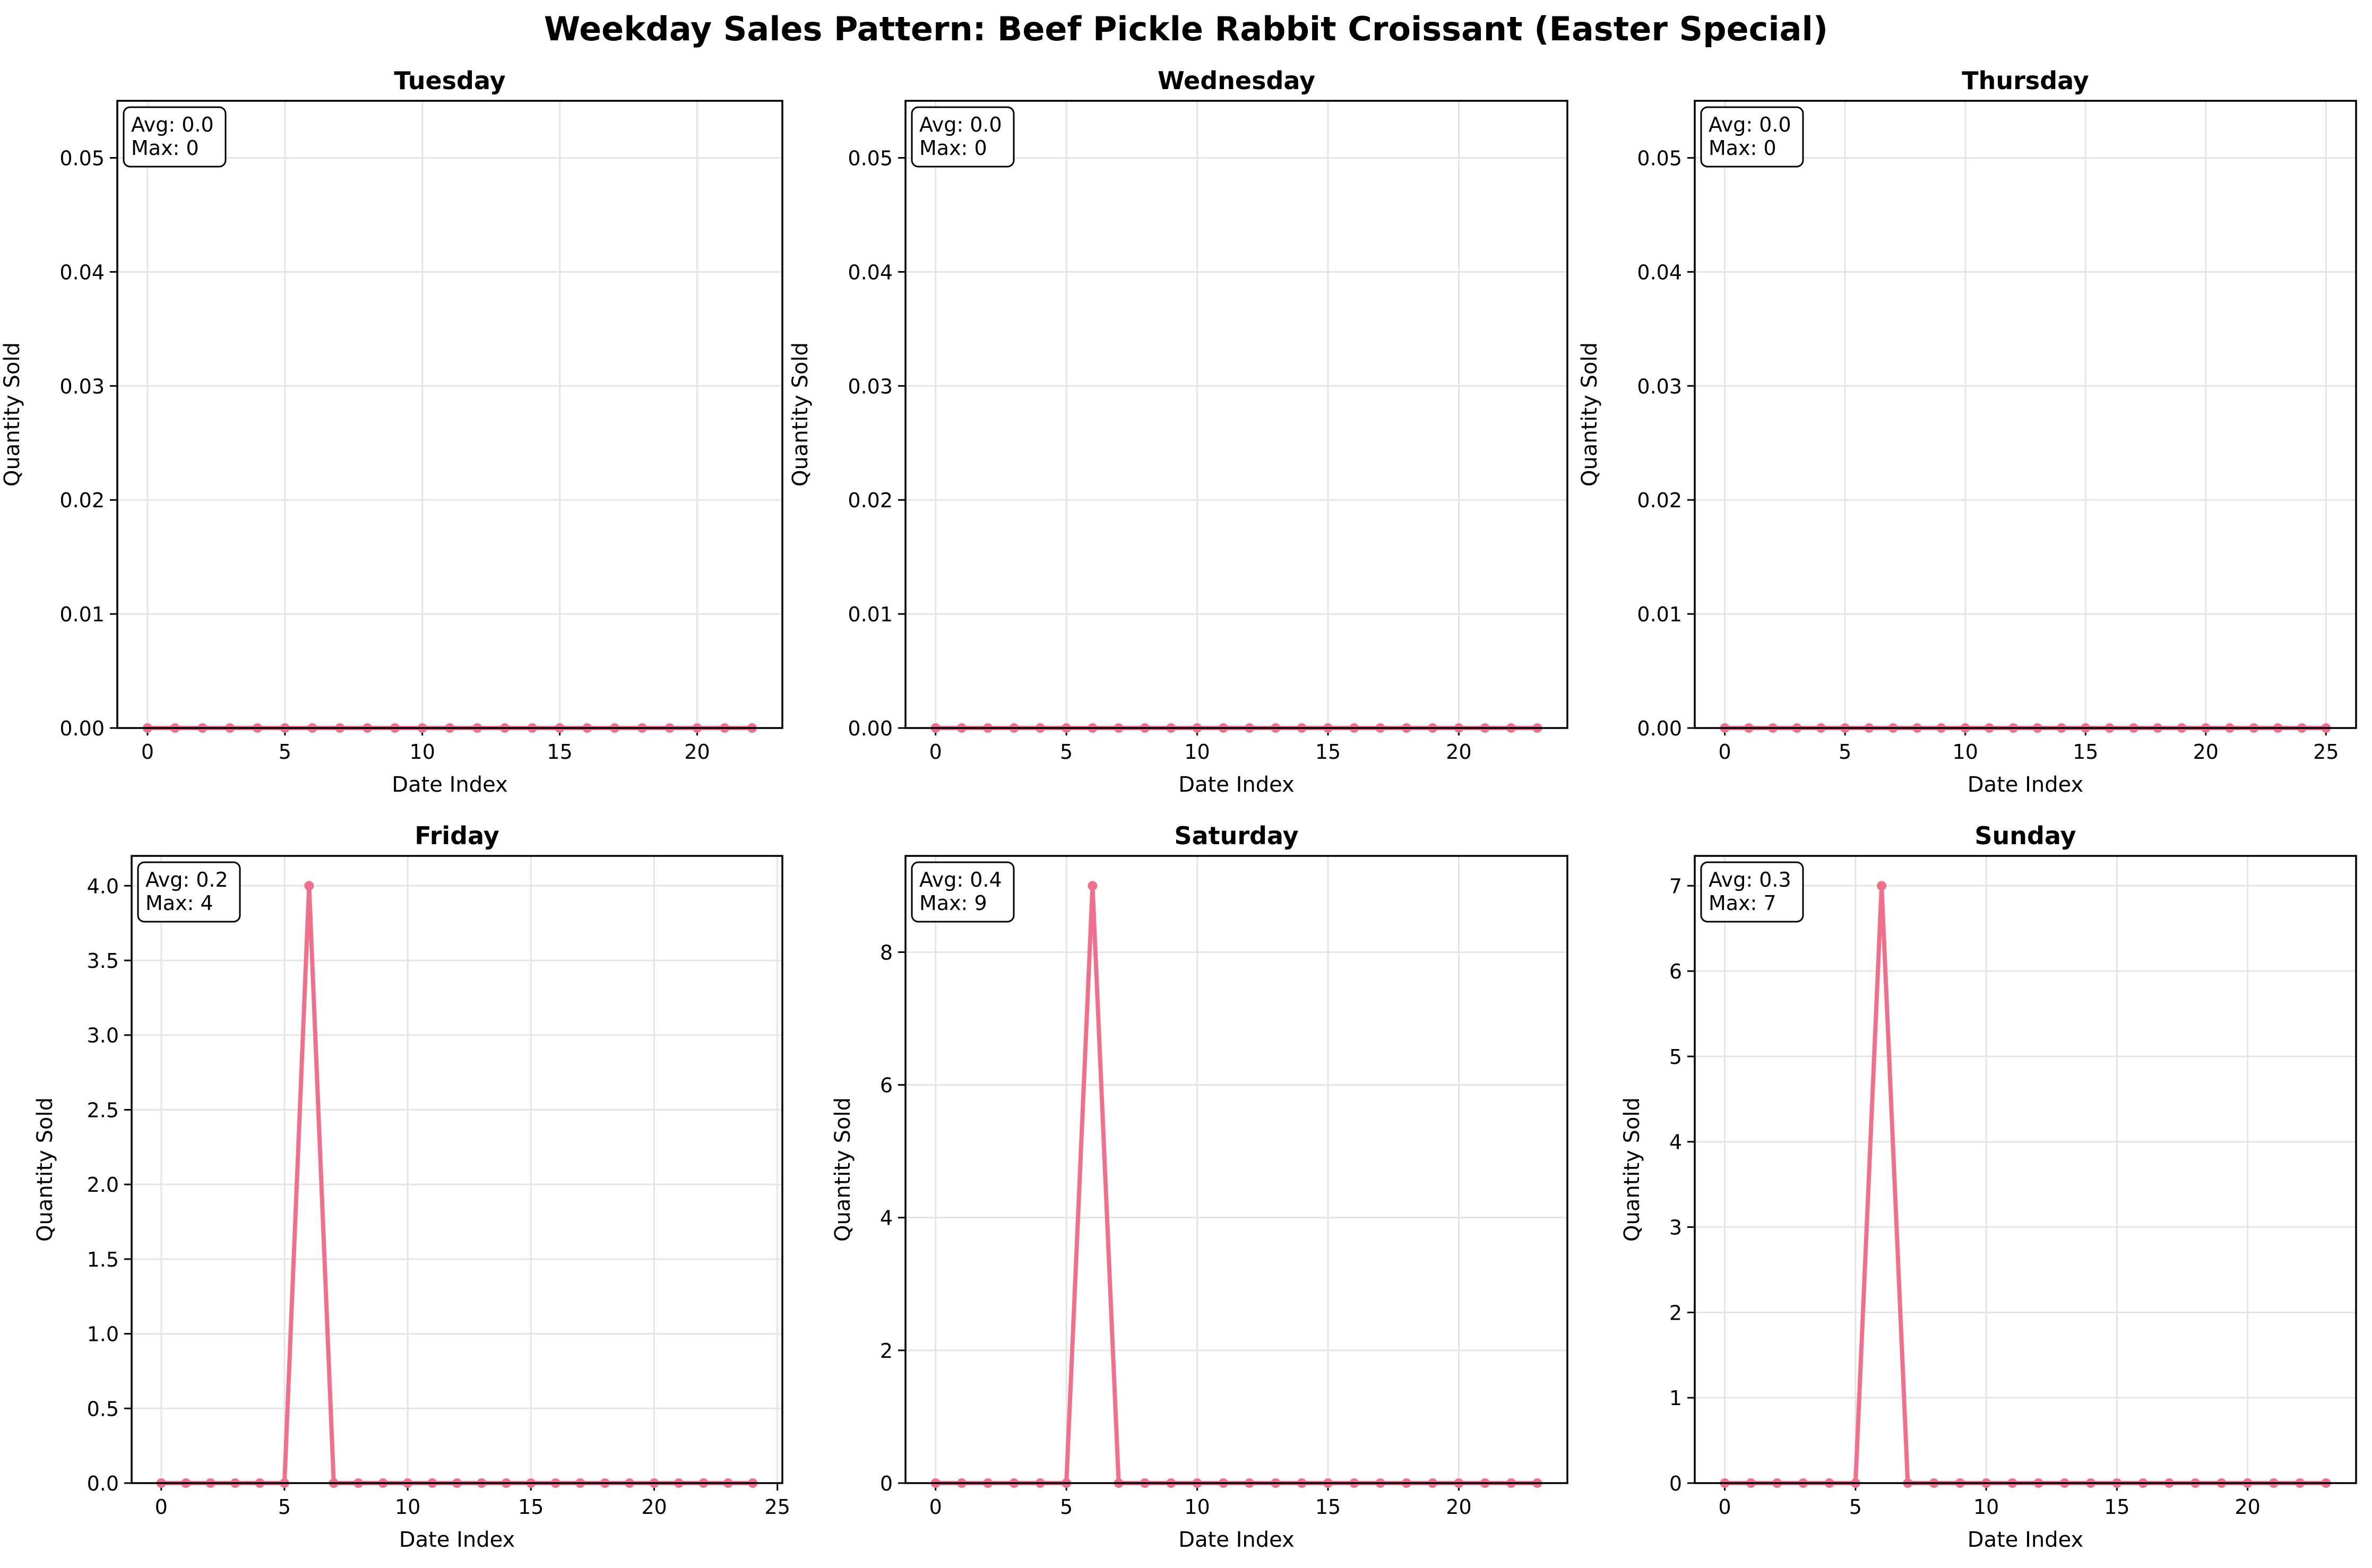 This screenshot has width=2372, height=1568. Describe the element at coordinates (886, 1218) in the screenshot. I see `y-tick-label: 4` at that location.